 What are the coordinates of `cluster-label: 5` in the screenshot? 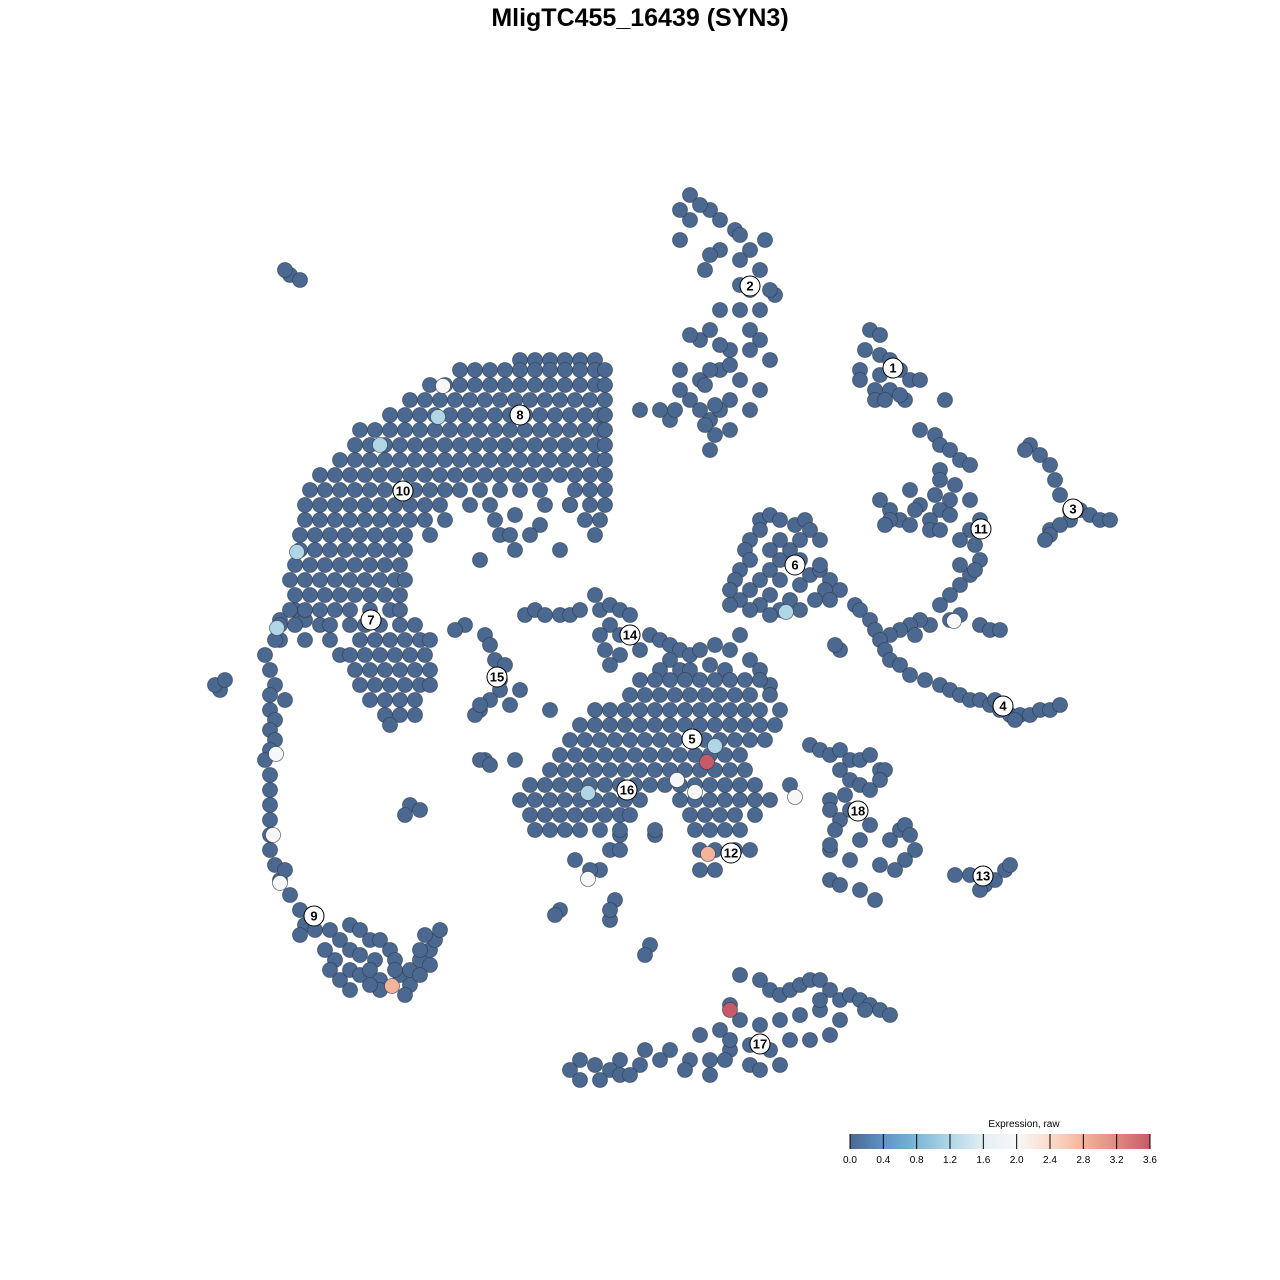 It's located at (691, 739).